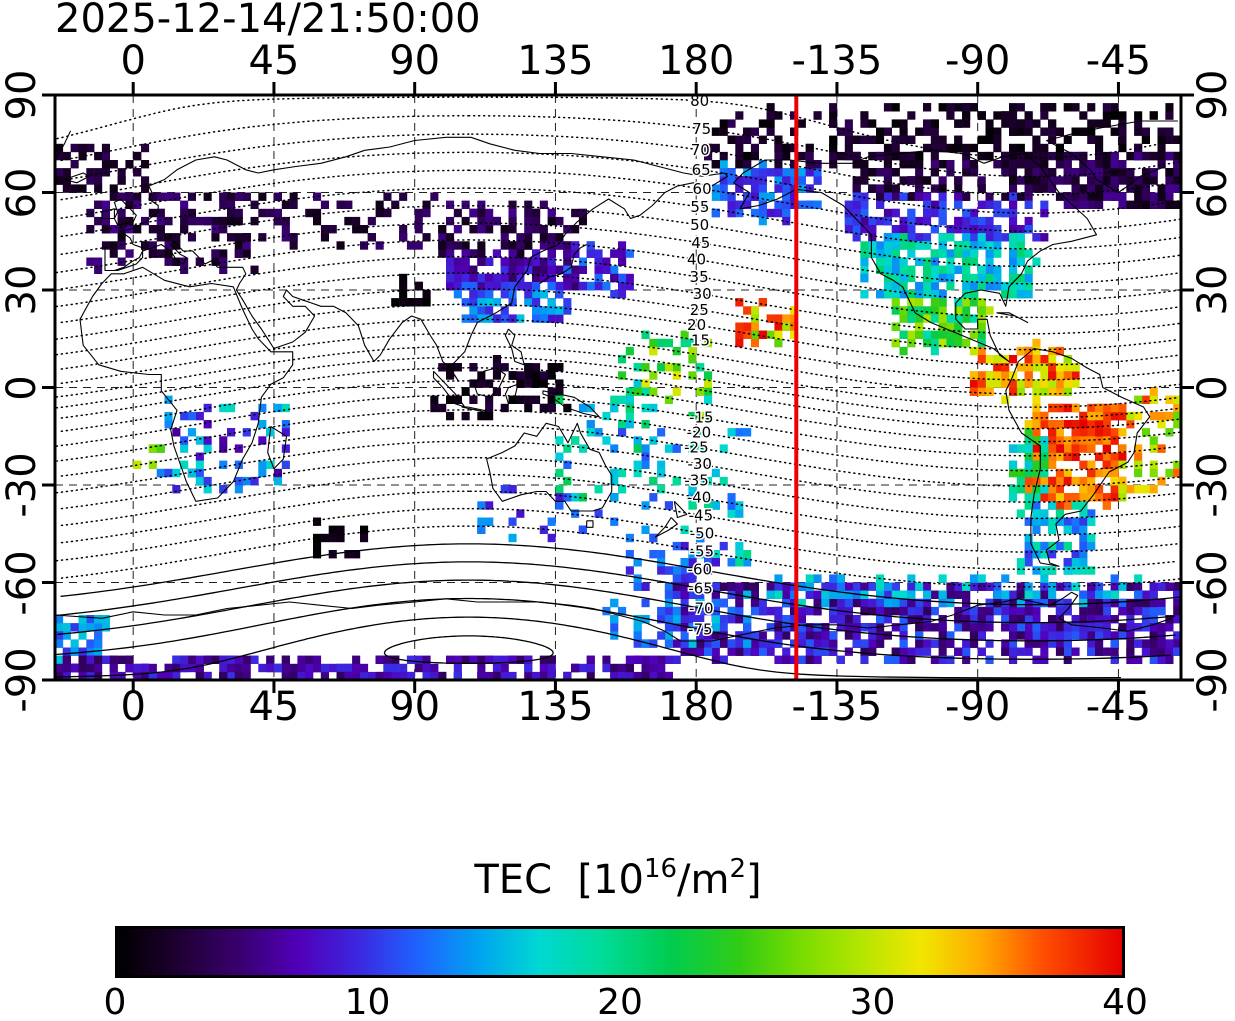 This screenshot has width=1235, height=1021. What do you see at coordinates (22, 192) in the screenshot?
I see `lat-tick-label-left: 60` at bounding box center [22, 192].